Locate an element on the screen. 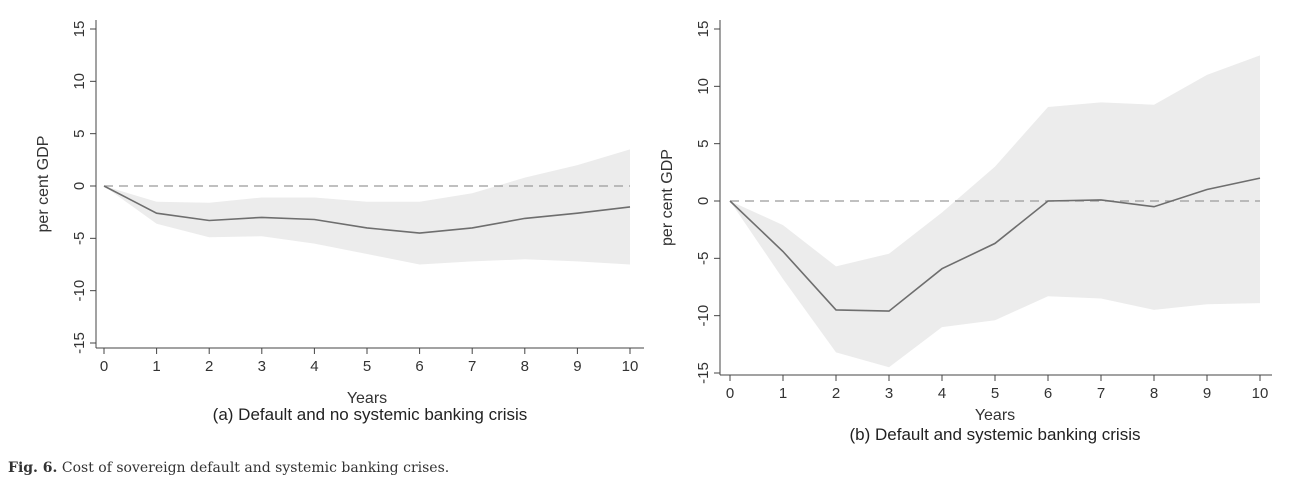 The image size is (1296, 480). panel-b-x-tick-label: 4 is located at coordinates (942, 393).